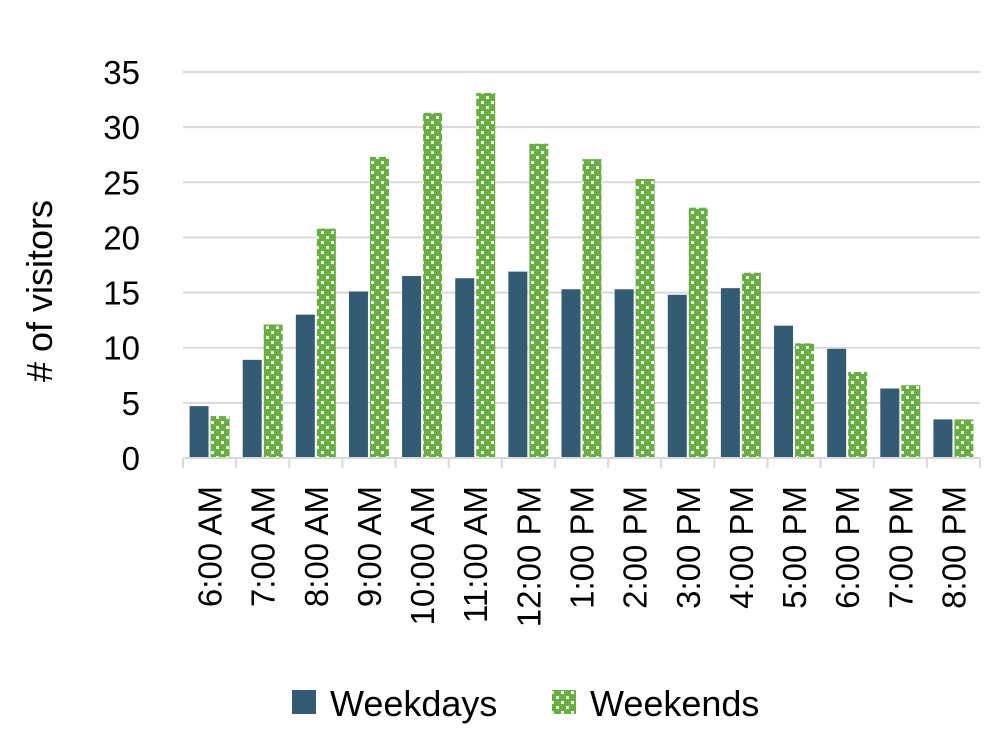 The width and height of the screenshot is (1000, 750). What do you see at coordinates (131, 403) in the screenshot?
I see `y-tick-label: 5` at bounding box center [131, 403].